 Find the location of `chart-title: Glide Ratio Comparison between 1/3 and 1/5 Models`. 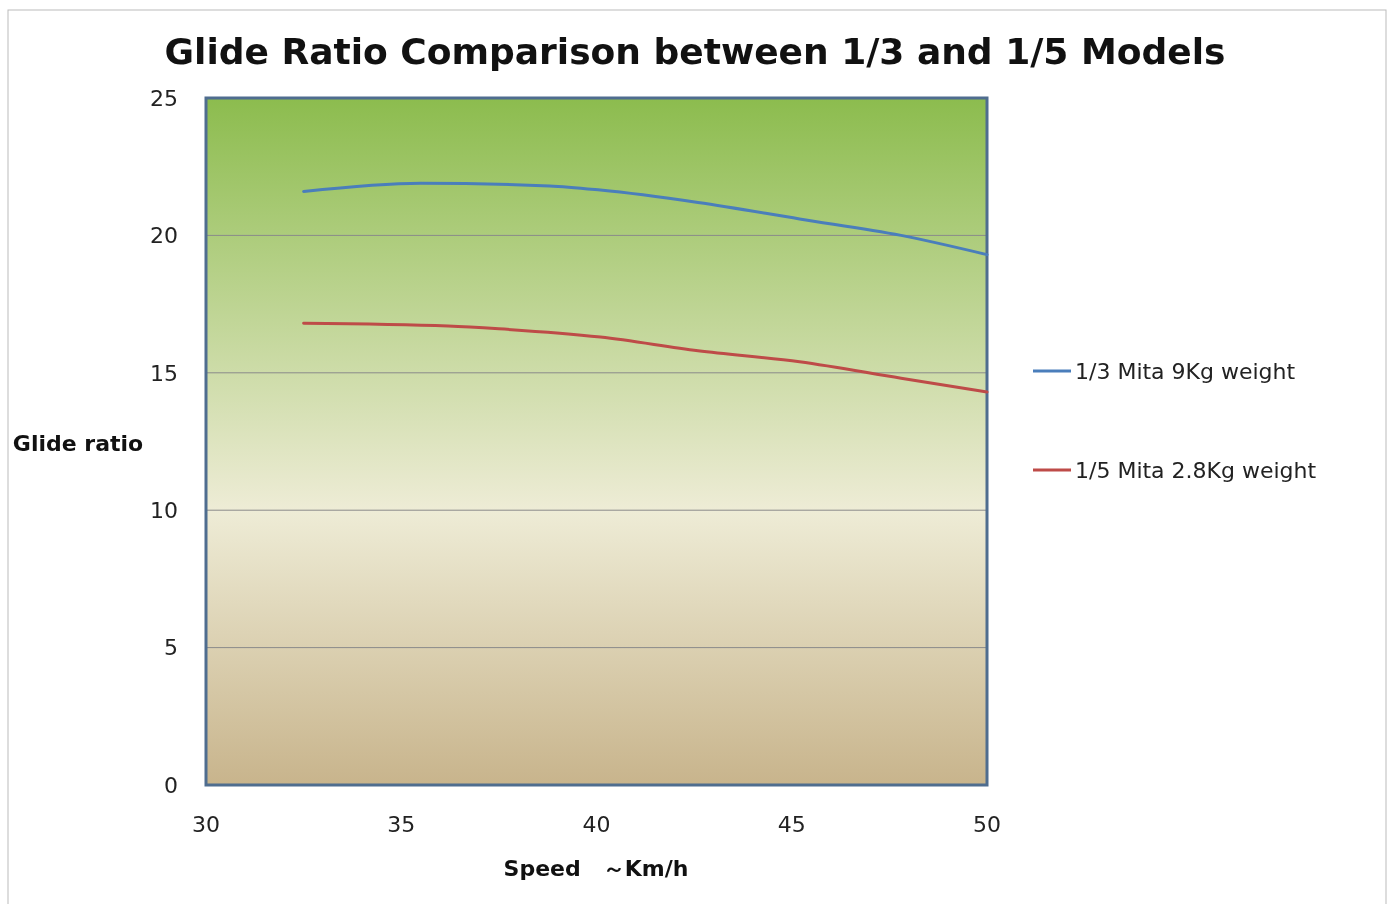

chart-title: Glide Ratio Comparison between 1/3 and 1/5 Models is located at coordinates (695, 51).